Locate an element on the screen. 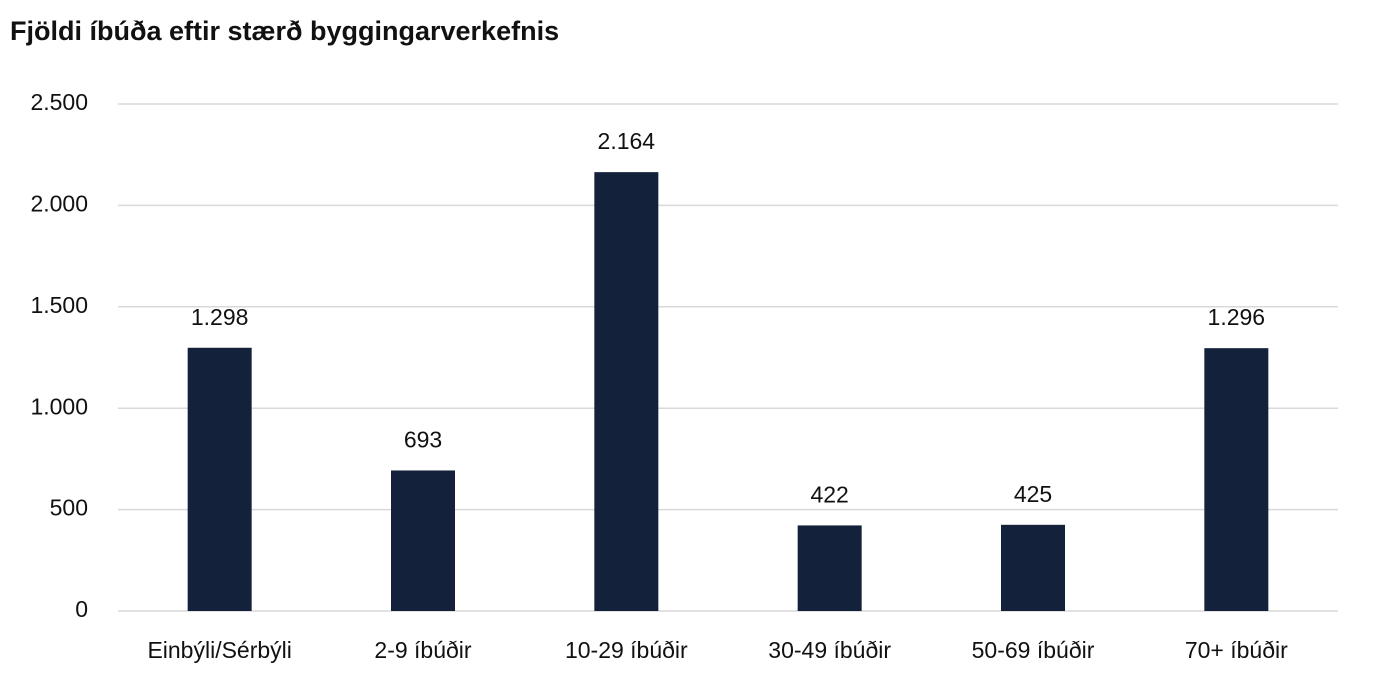  y-tick-label: 2.500 is located at coordinates (59, 102).